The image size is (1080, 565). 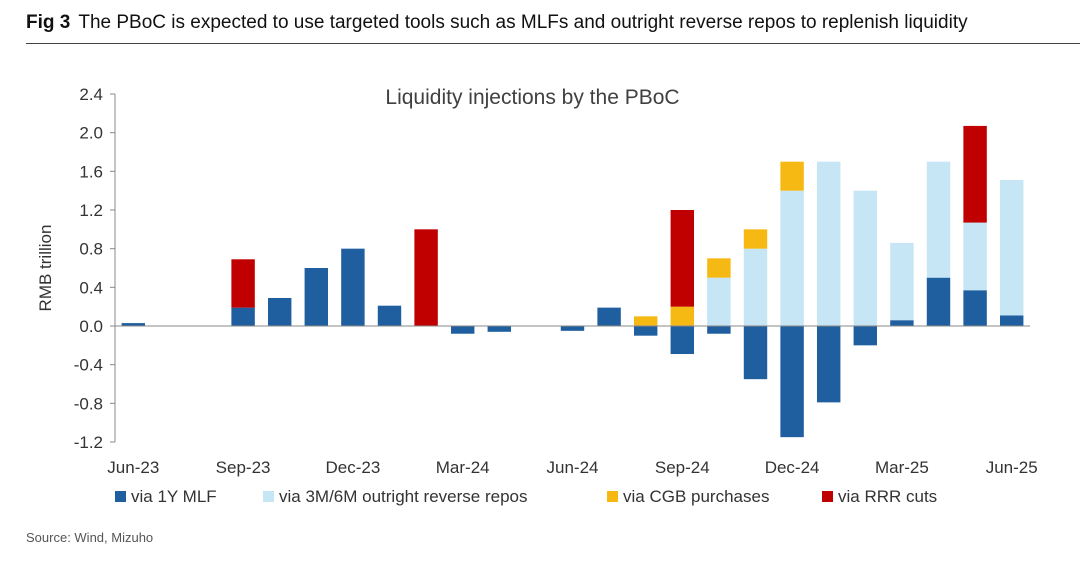 What do you see at coordinates (573, 467) in the screenshot?
I see `x-tick-label: Jun-24` at bounding box center [573, 467].